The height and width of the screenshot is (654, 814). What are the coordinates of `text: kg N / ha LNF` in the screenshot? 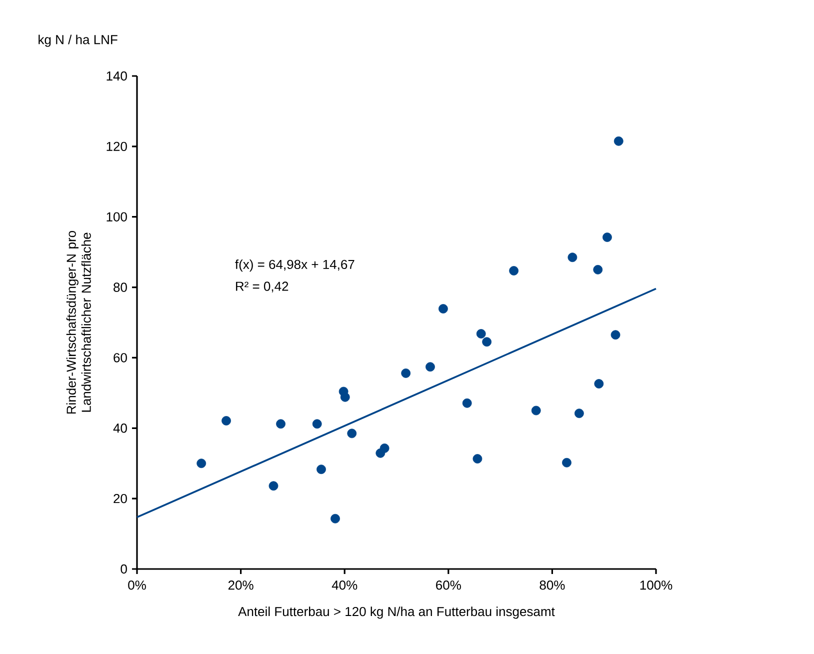 It's located at (78, 40).